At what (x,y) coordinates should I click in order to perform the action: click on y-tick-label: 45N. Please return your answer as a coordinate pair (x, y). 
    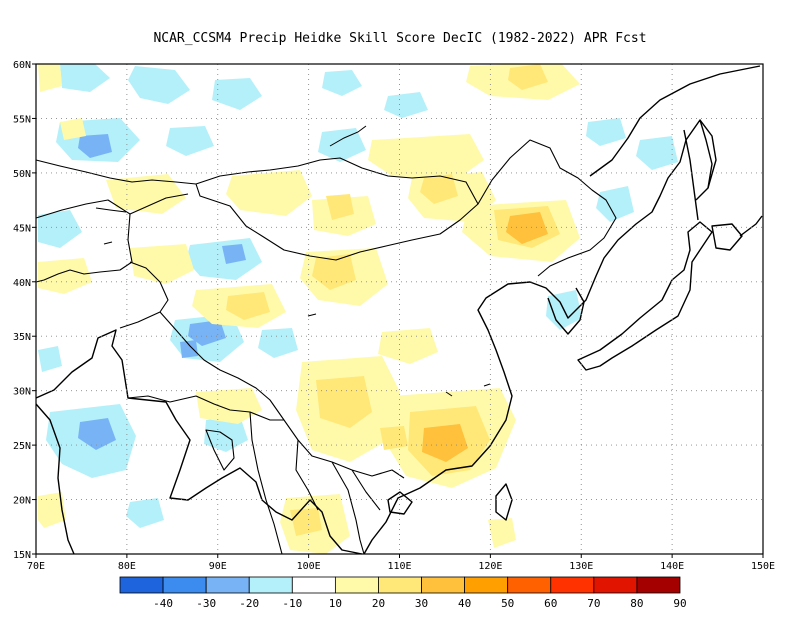
    Looking at the image, I should click on (22, 228).